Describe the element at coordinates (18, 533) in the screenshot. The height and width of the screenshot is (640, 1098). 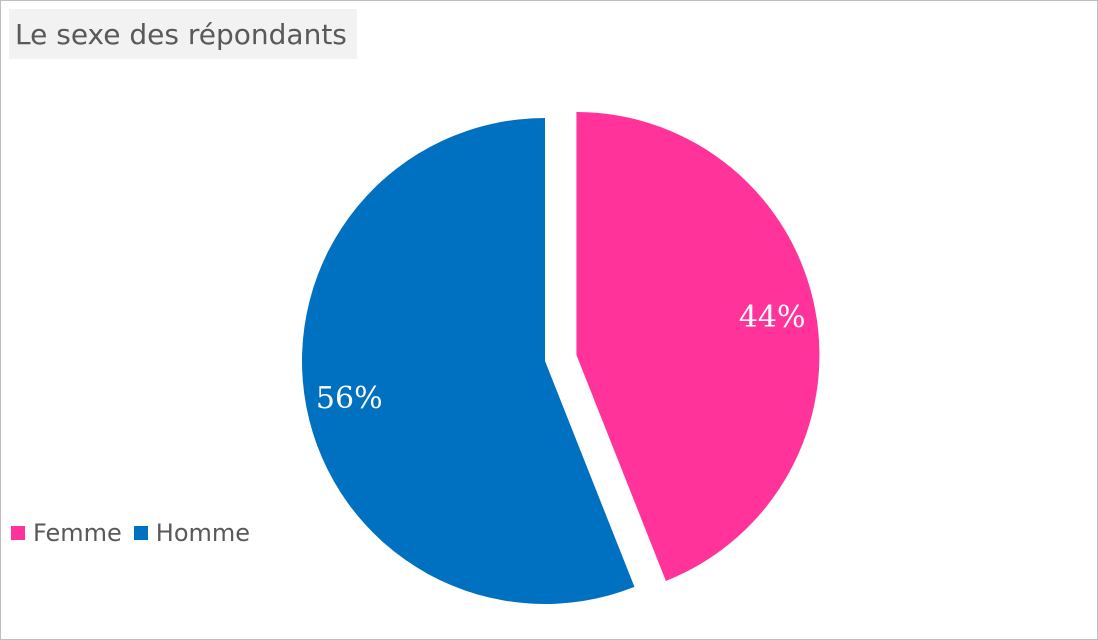
I see `legend-swatch-femme` at that location.